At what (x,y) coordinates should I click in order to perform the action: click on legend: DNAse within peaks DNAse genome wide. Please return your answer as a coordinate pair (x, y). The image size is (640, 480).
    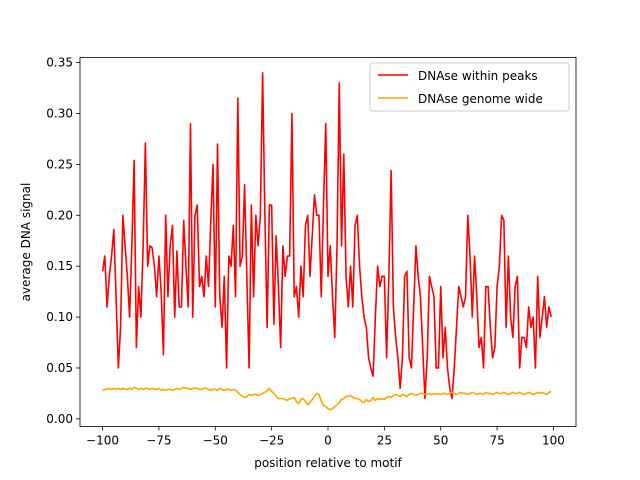
    Looking at the image, I should click on (469, 87).